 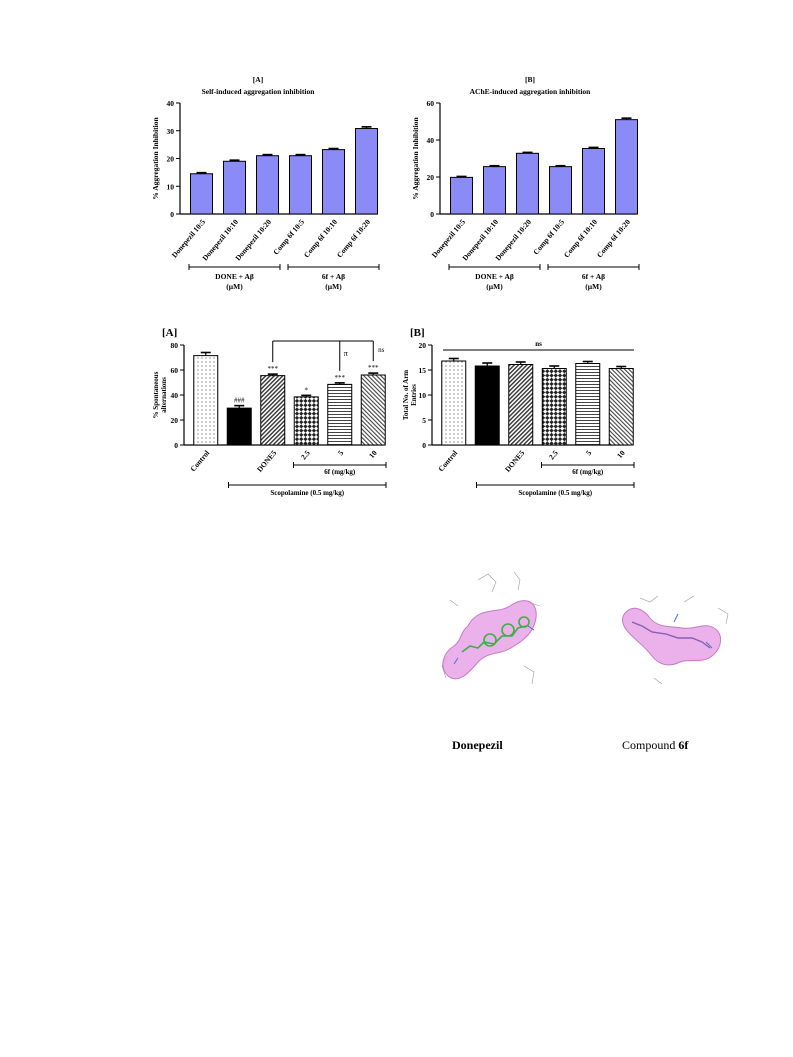 I want to click on spontaneous-y-tick-label: 40, so click(x=175, y=395).